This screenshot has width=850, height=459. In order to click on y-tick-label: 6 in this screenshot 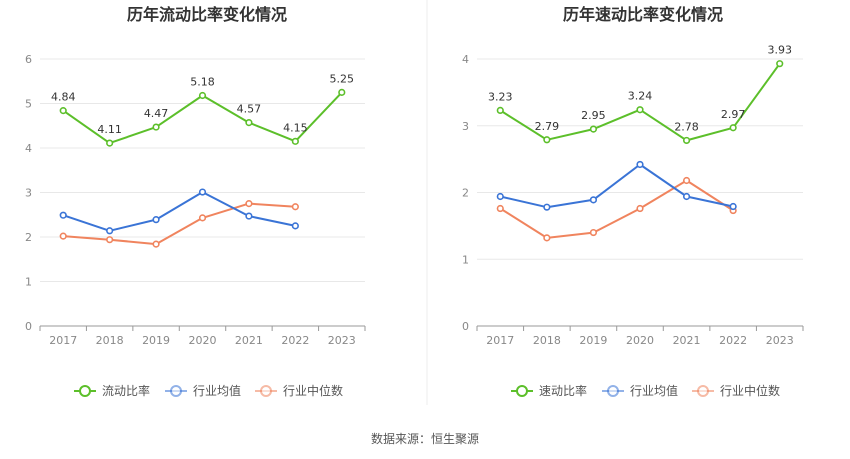, I will do `click(28, 59)`.